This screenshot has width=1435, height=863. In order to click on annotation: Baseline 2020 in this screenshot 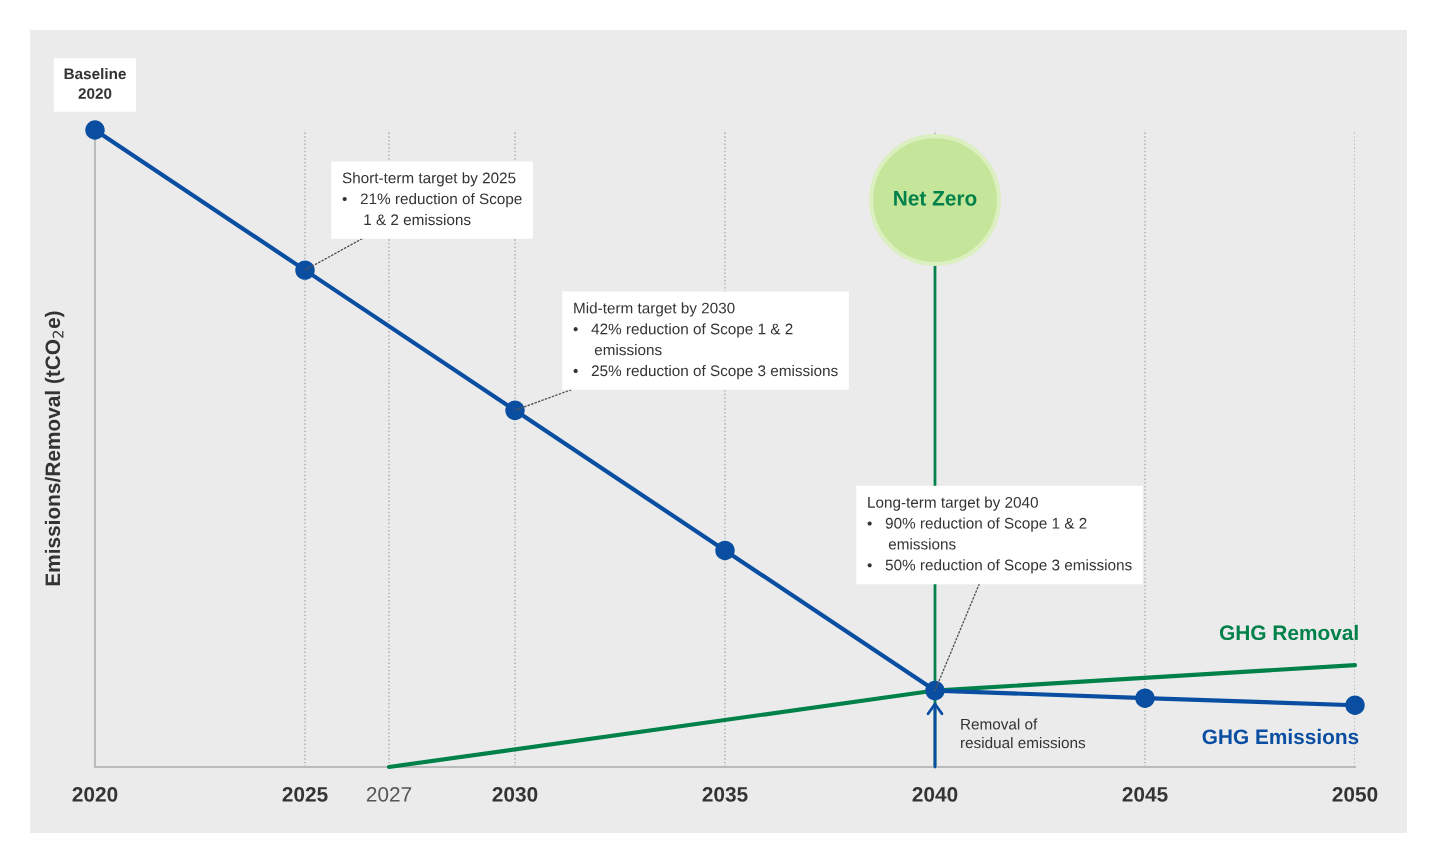, I will do `click(95, 83)`.